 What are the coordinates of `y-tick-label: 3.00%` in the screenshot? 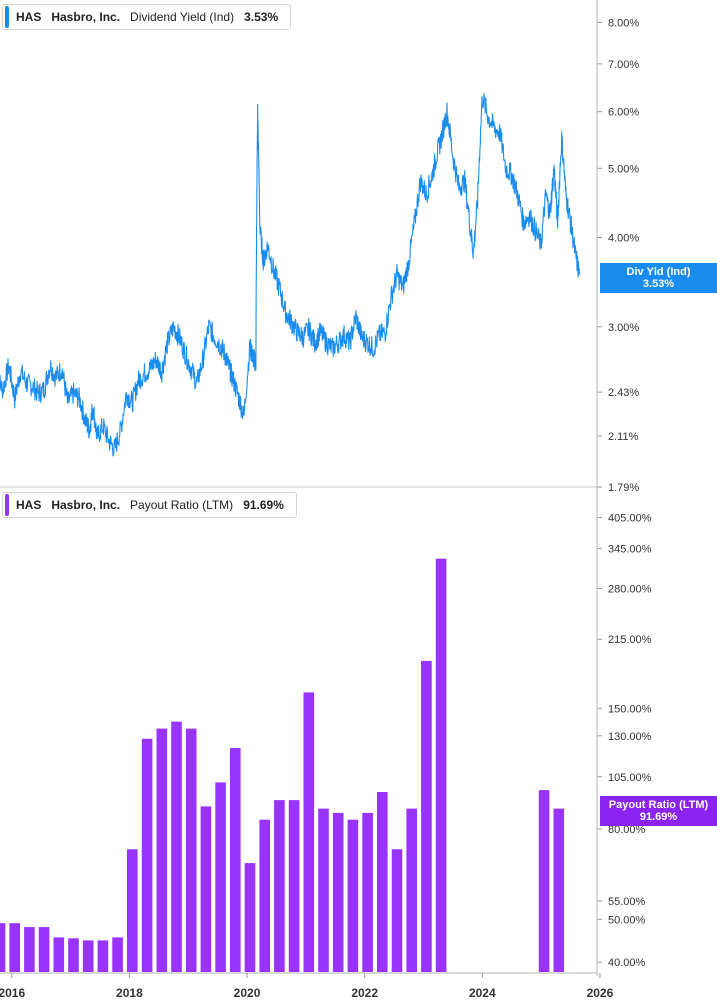 It's located at (623, 328).